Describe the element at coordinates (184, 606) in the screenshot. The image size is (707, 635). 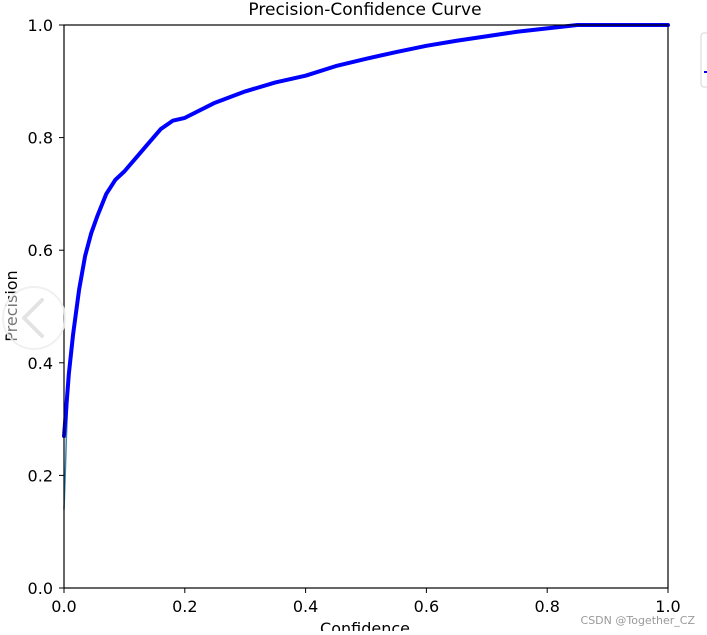
I see `x-tick-label: 0.2` at that location.